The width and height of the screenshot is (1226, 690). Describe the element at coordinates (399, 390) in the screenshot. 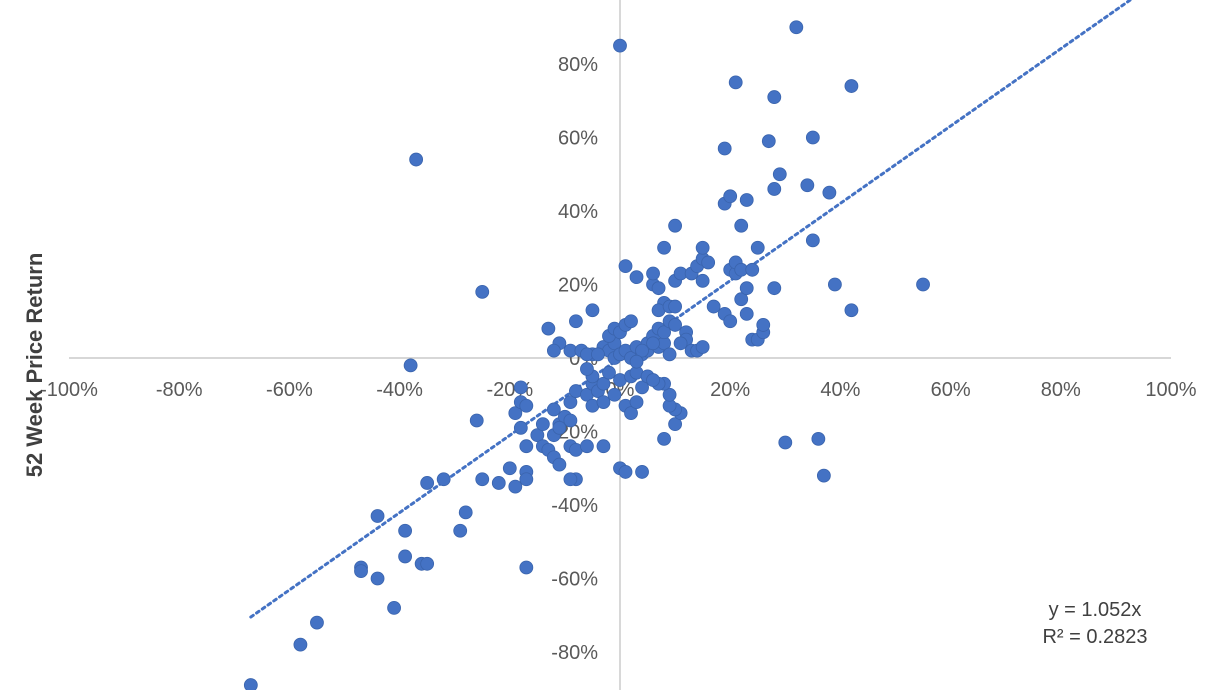

I see `x-tick-label: -40%` at that location.